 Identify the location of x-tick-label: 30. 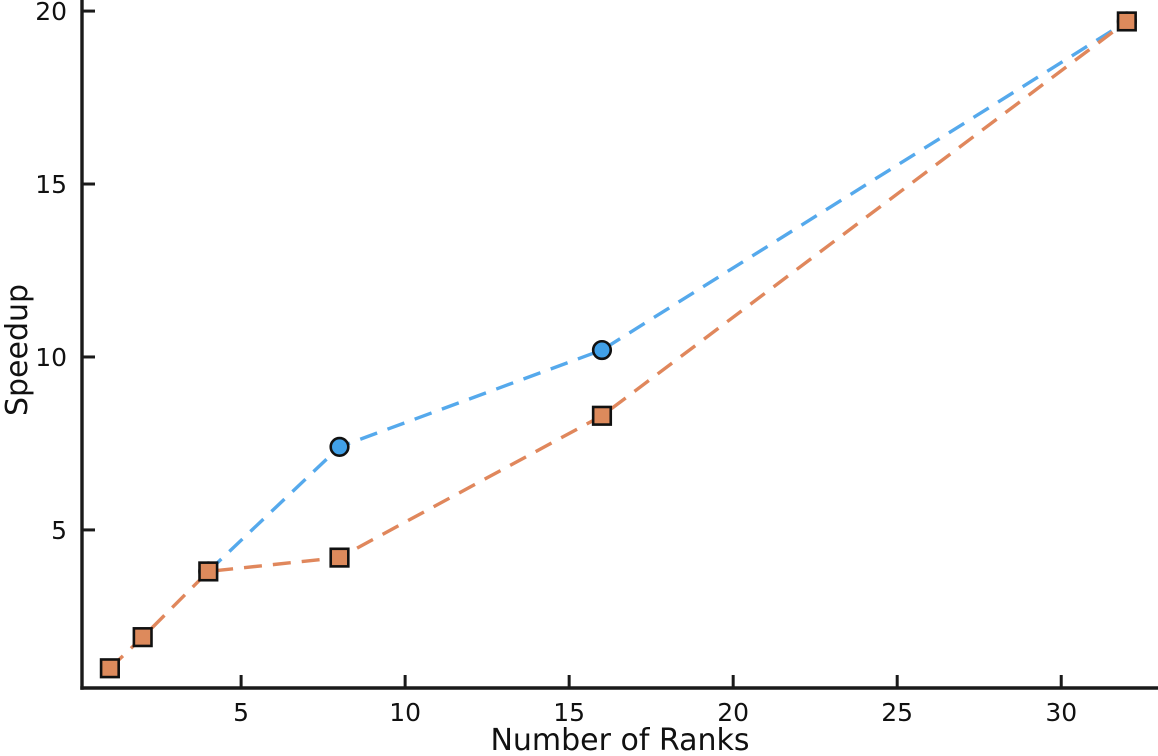
(1061, 712).